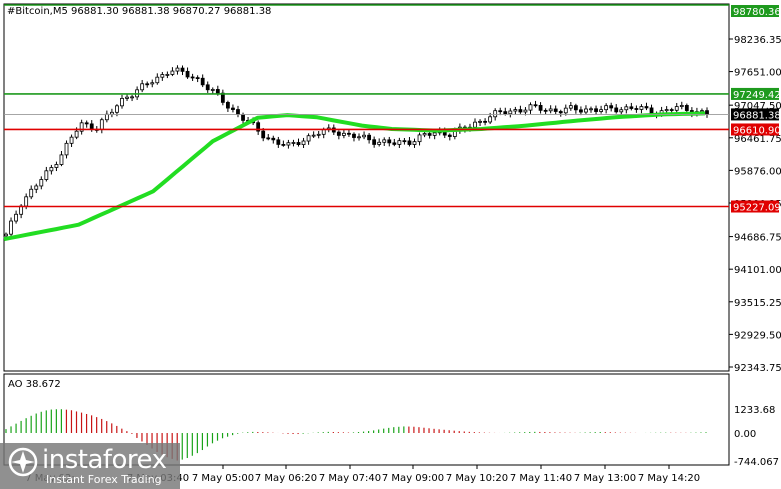 The width and height of the screenshot is (781, 489). What do you see at coordinates (605, 478) in the screenshot?
I see `time-tick-label: 7 May 13:00` at bounding box center [605, 478].